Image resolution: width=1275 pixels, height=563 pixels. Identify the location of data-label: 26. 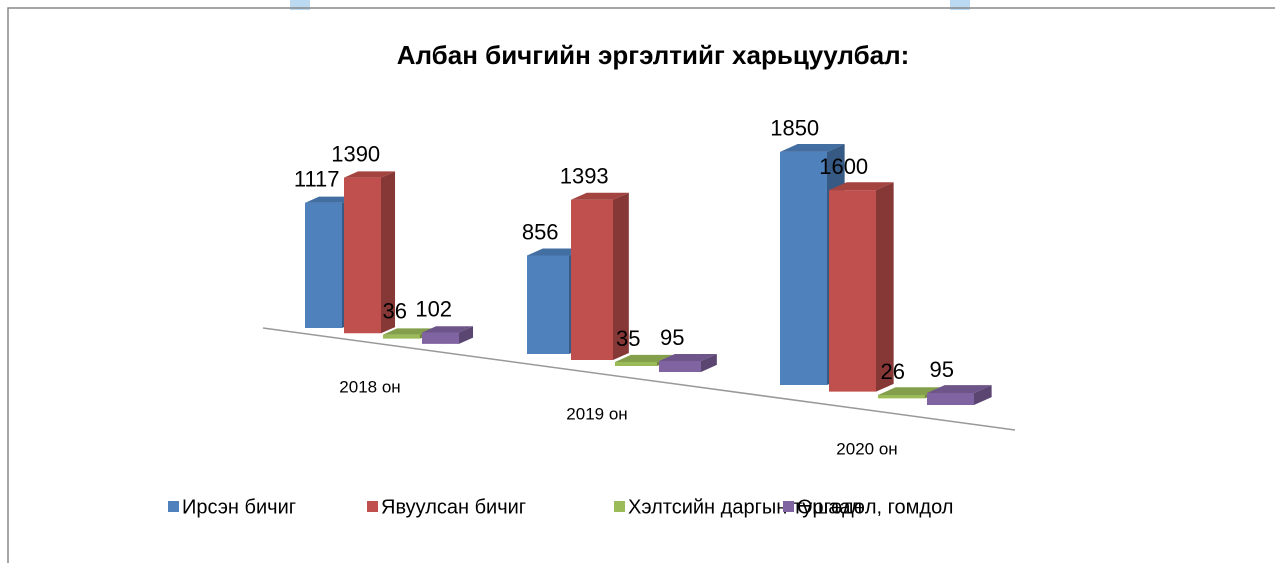
(892, 371).